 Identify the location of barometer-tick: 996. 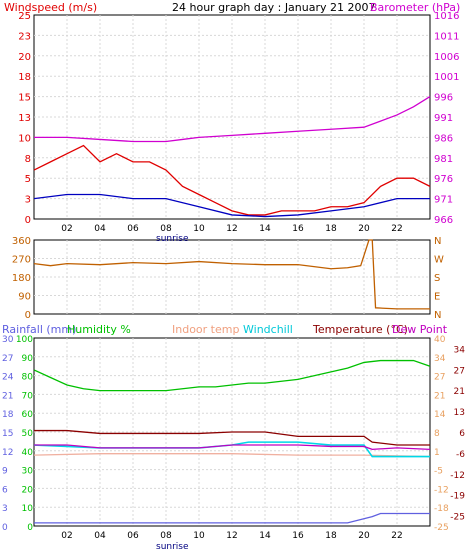
(443, 98).